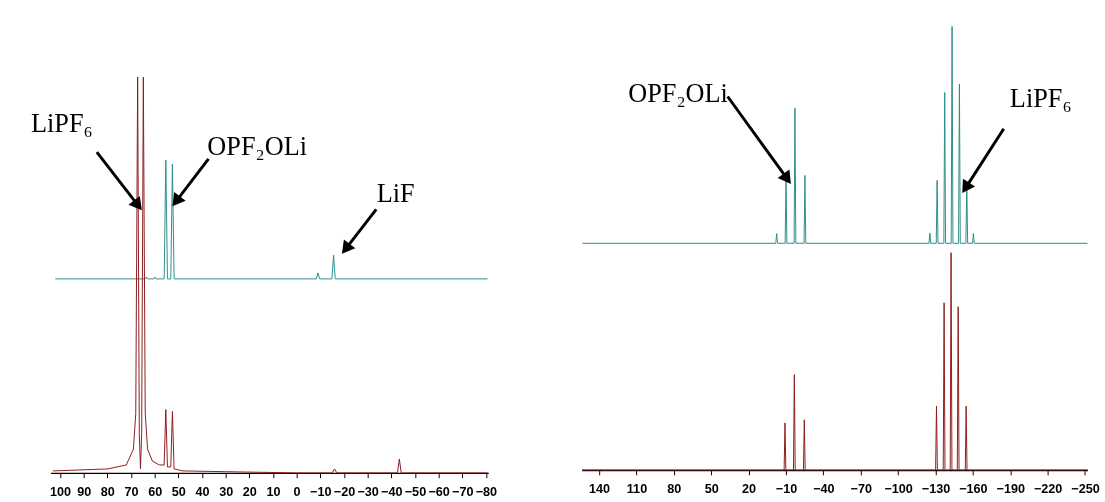 Image resolution: width=1105 pixels, height=502 pixels. What do you see at coordinates (226, 491) in the screenshot?
I see `x-tick-label: 30` at bounding box center [226, 491].